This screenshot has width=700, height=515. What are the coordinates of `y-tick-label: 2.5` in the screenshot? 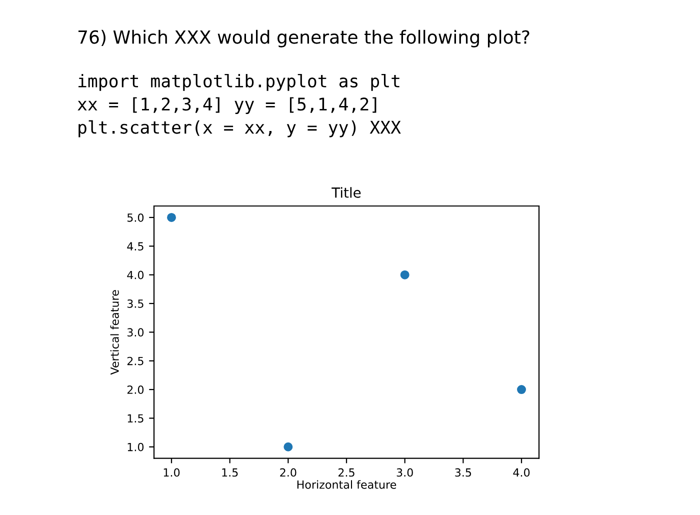 It's located at (135, 361).